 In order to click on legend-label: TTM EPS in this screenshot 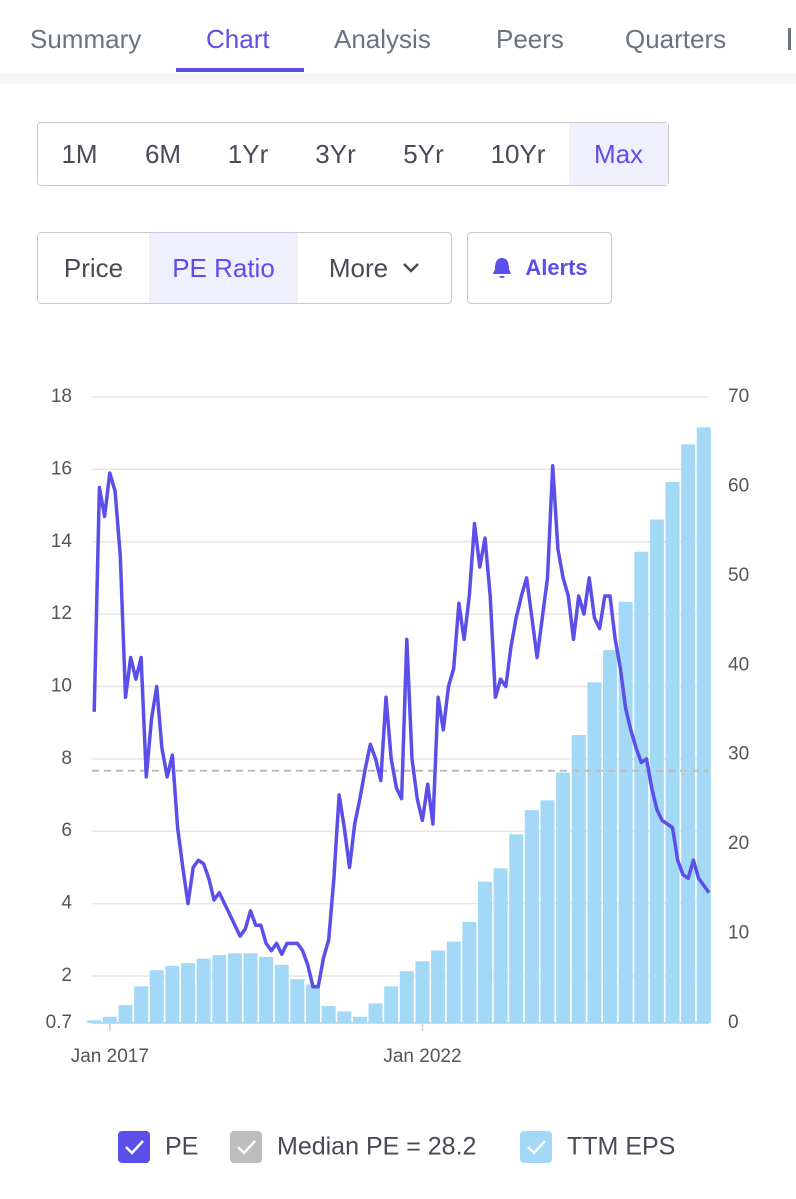, I will do `click(621, 1147)`.